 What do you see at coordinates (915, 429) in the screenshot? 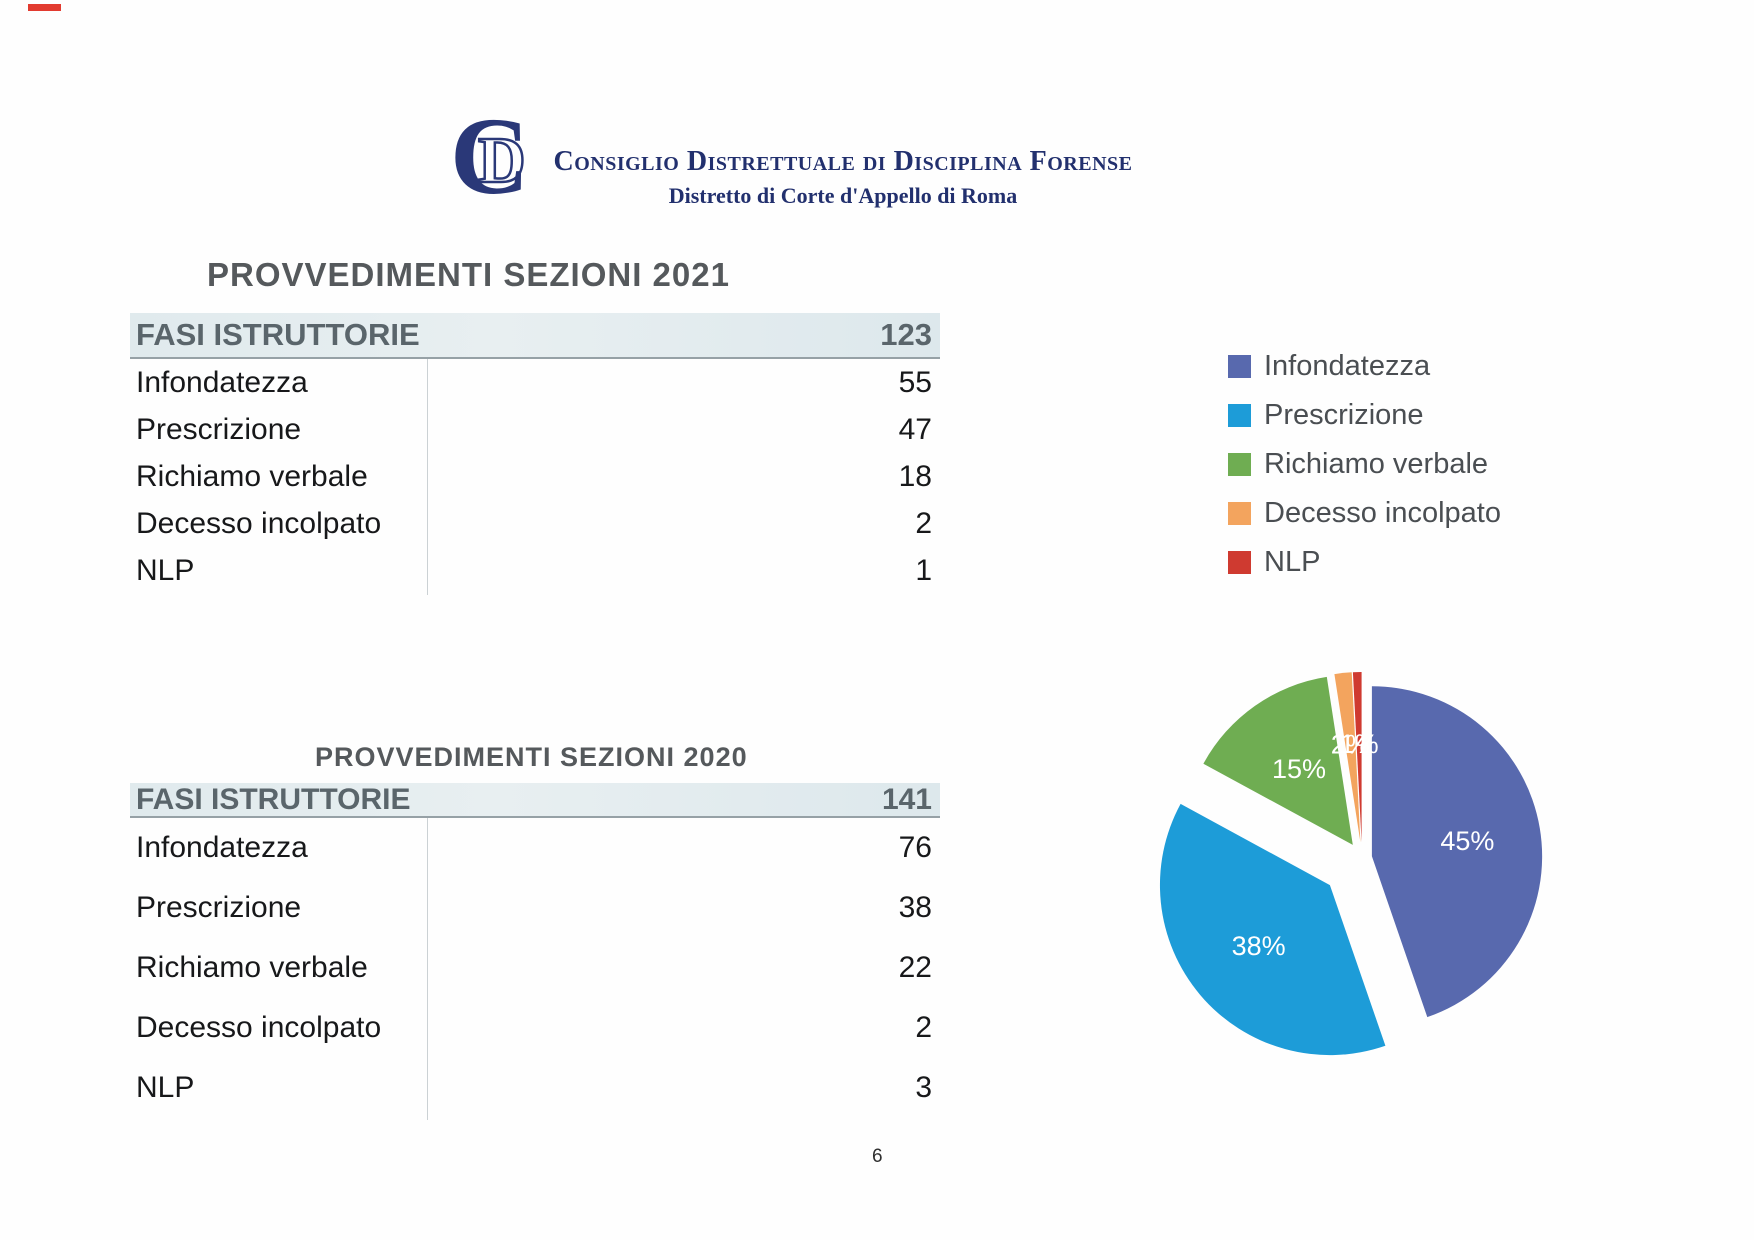
I see `row-value: 47` at bounding box center [915, 429].